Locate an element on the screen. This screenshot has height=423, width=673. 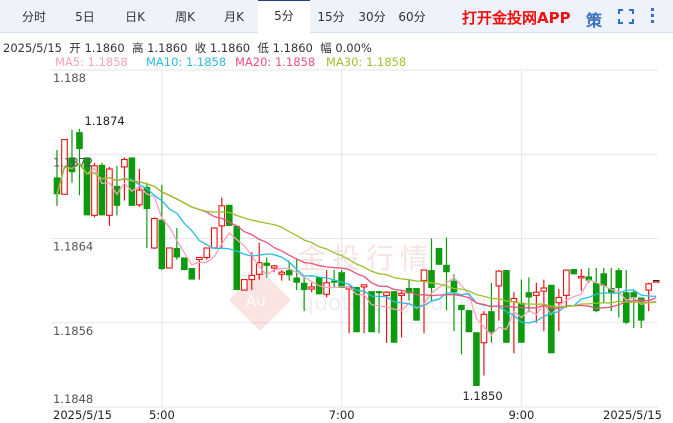
ma30-legend: MA30: 1.1858 is located at coordinates (366, 62).